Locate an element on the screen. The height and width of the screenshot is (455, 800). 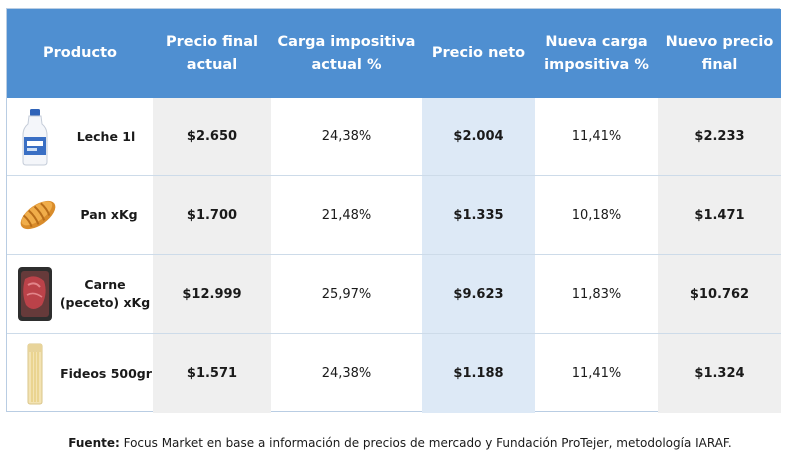
carga-actual-cell: 21,48% is located at coordinates (346, 215).